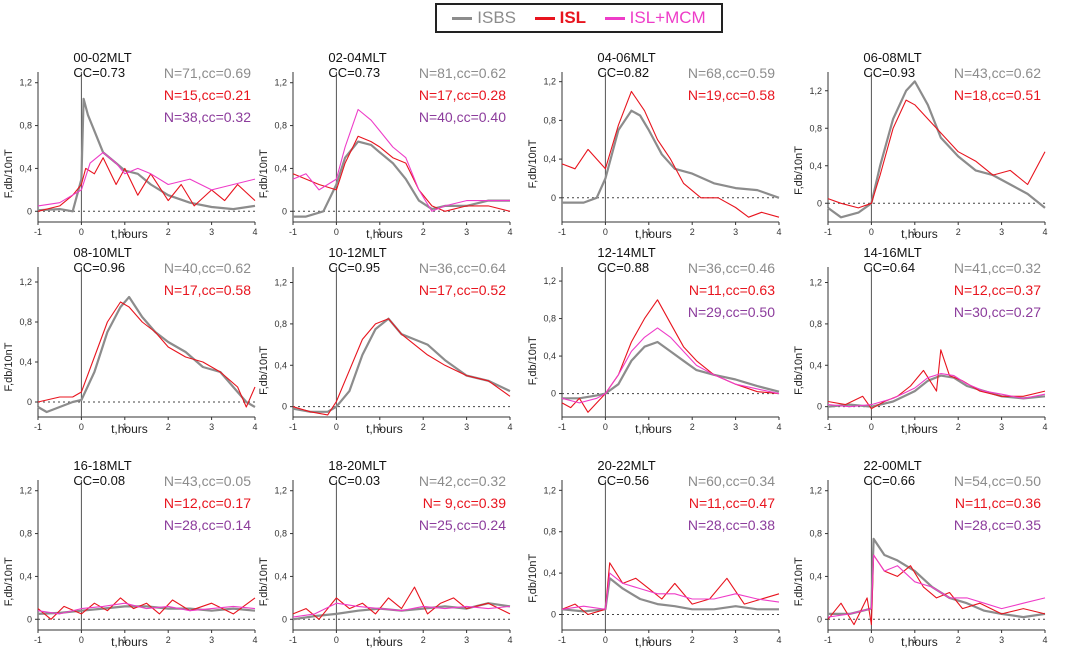 The height and width of the screenshot is (652, 1065). What do you see at coordinates (102, 465) in the screenshot?
I see `panel-title: 16-18MLT` at bounding box center [102, 465].